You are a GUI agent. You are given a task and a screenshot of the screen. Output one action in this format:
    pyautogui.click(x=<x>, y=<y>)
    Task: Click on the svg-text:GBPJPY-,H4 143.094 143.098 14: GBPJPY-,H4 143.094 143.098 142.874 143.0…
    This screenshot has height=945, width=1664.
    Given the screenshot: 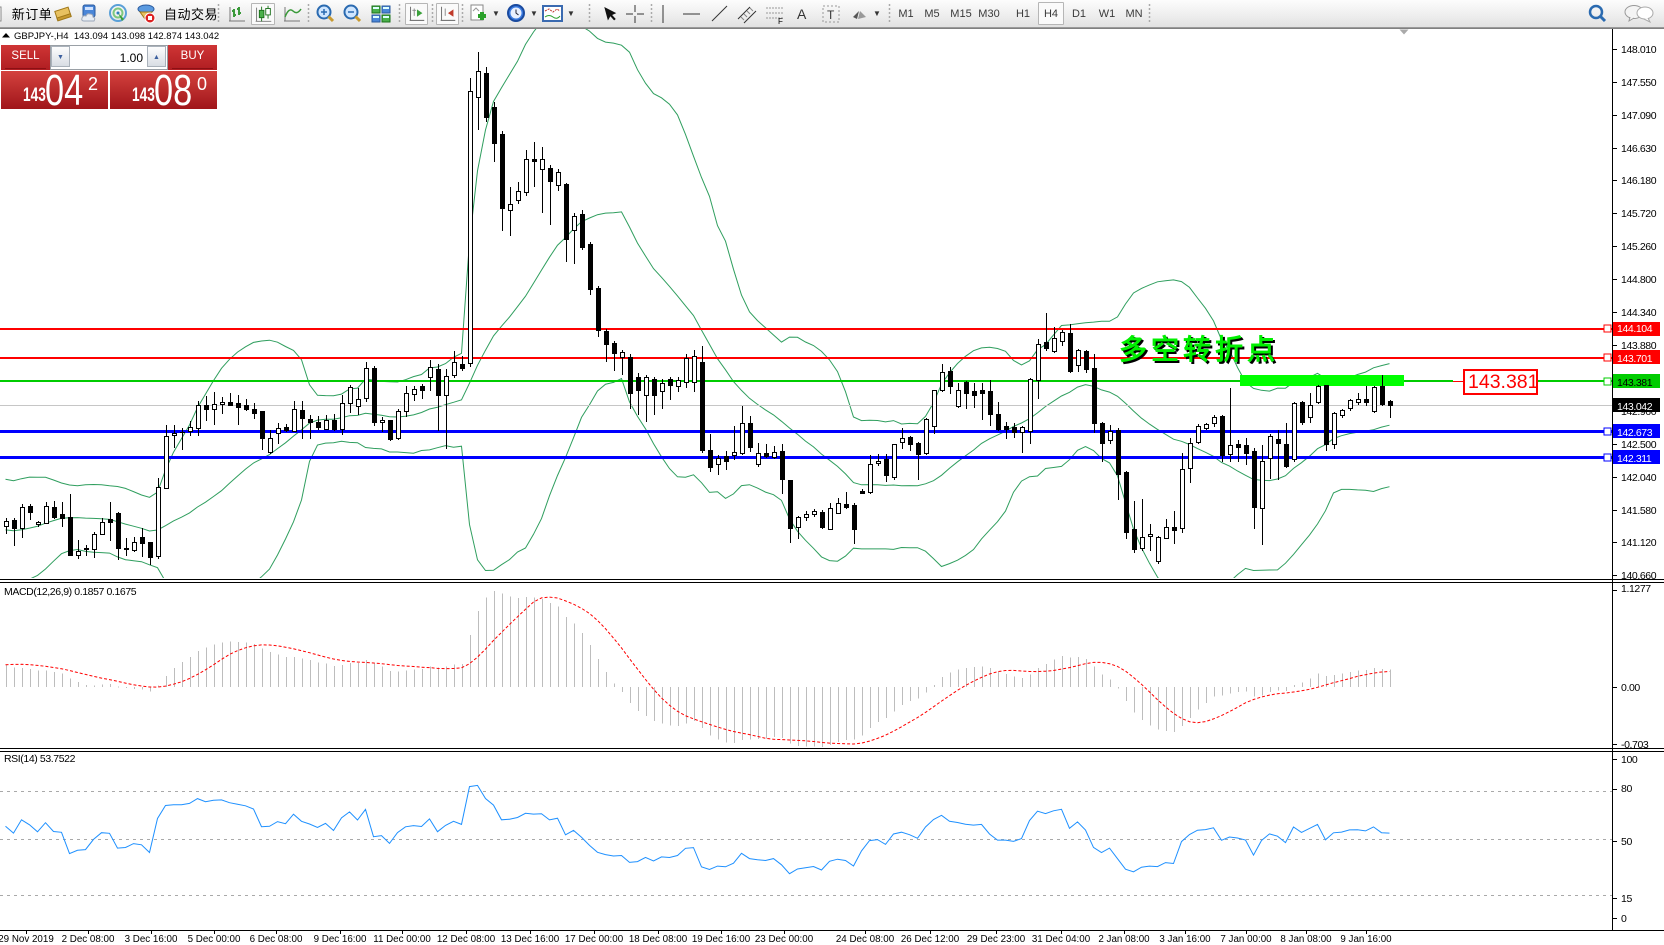 What is the action you would take?
    pyautogui.click(x=116, y=36)
    